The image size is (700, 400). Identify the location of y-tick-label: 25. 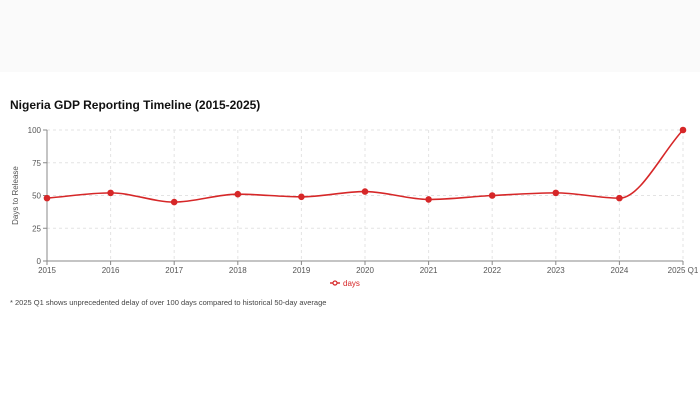
(36, 228).